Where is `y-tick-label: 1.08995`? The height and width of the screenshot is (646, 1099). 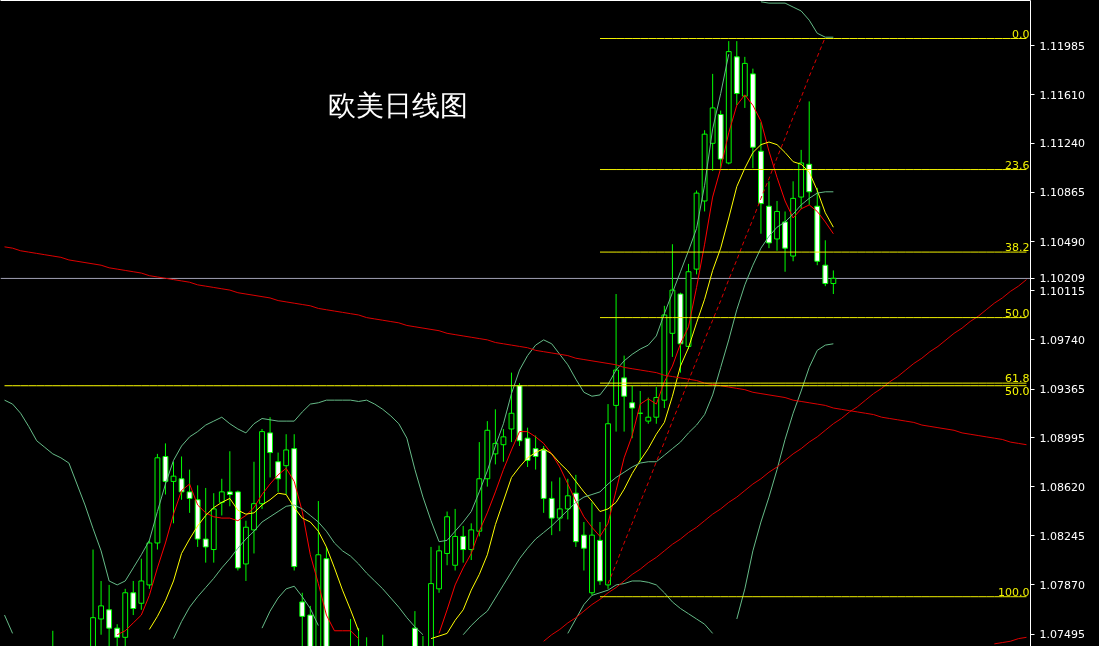 y-tick-label: 1.08995 is located at coordinates (1062, 438).